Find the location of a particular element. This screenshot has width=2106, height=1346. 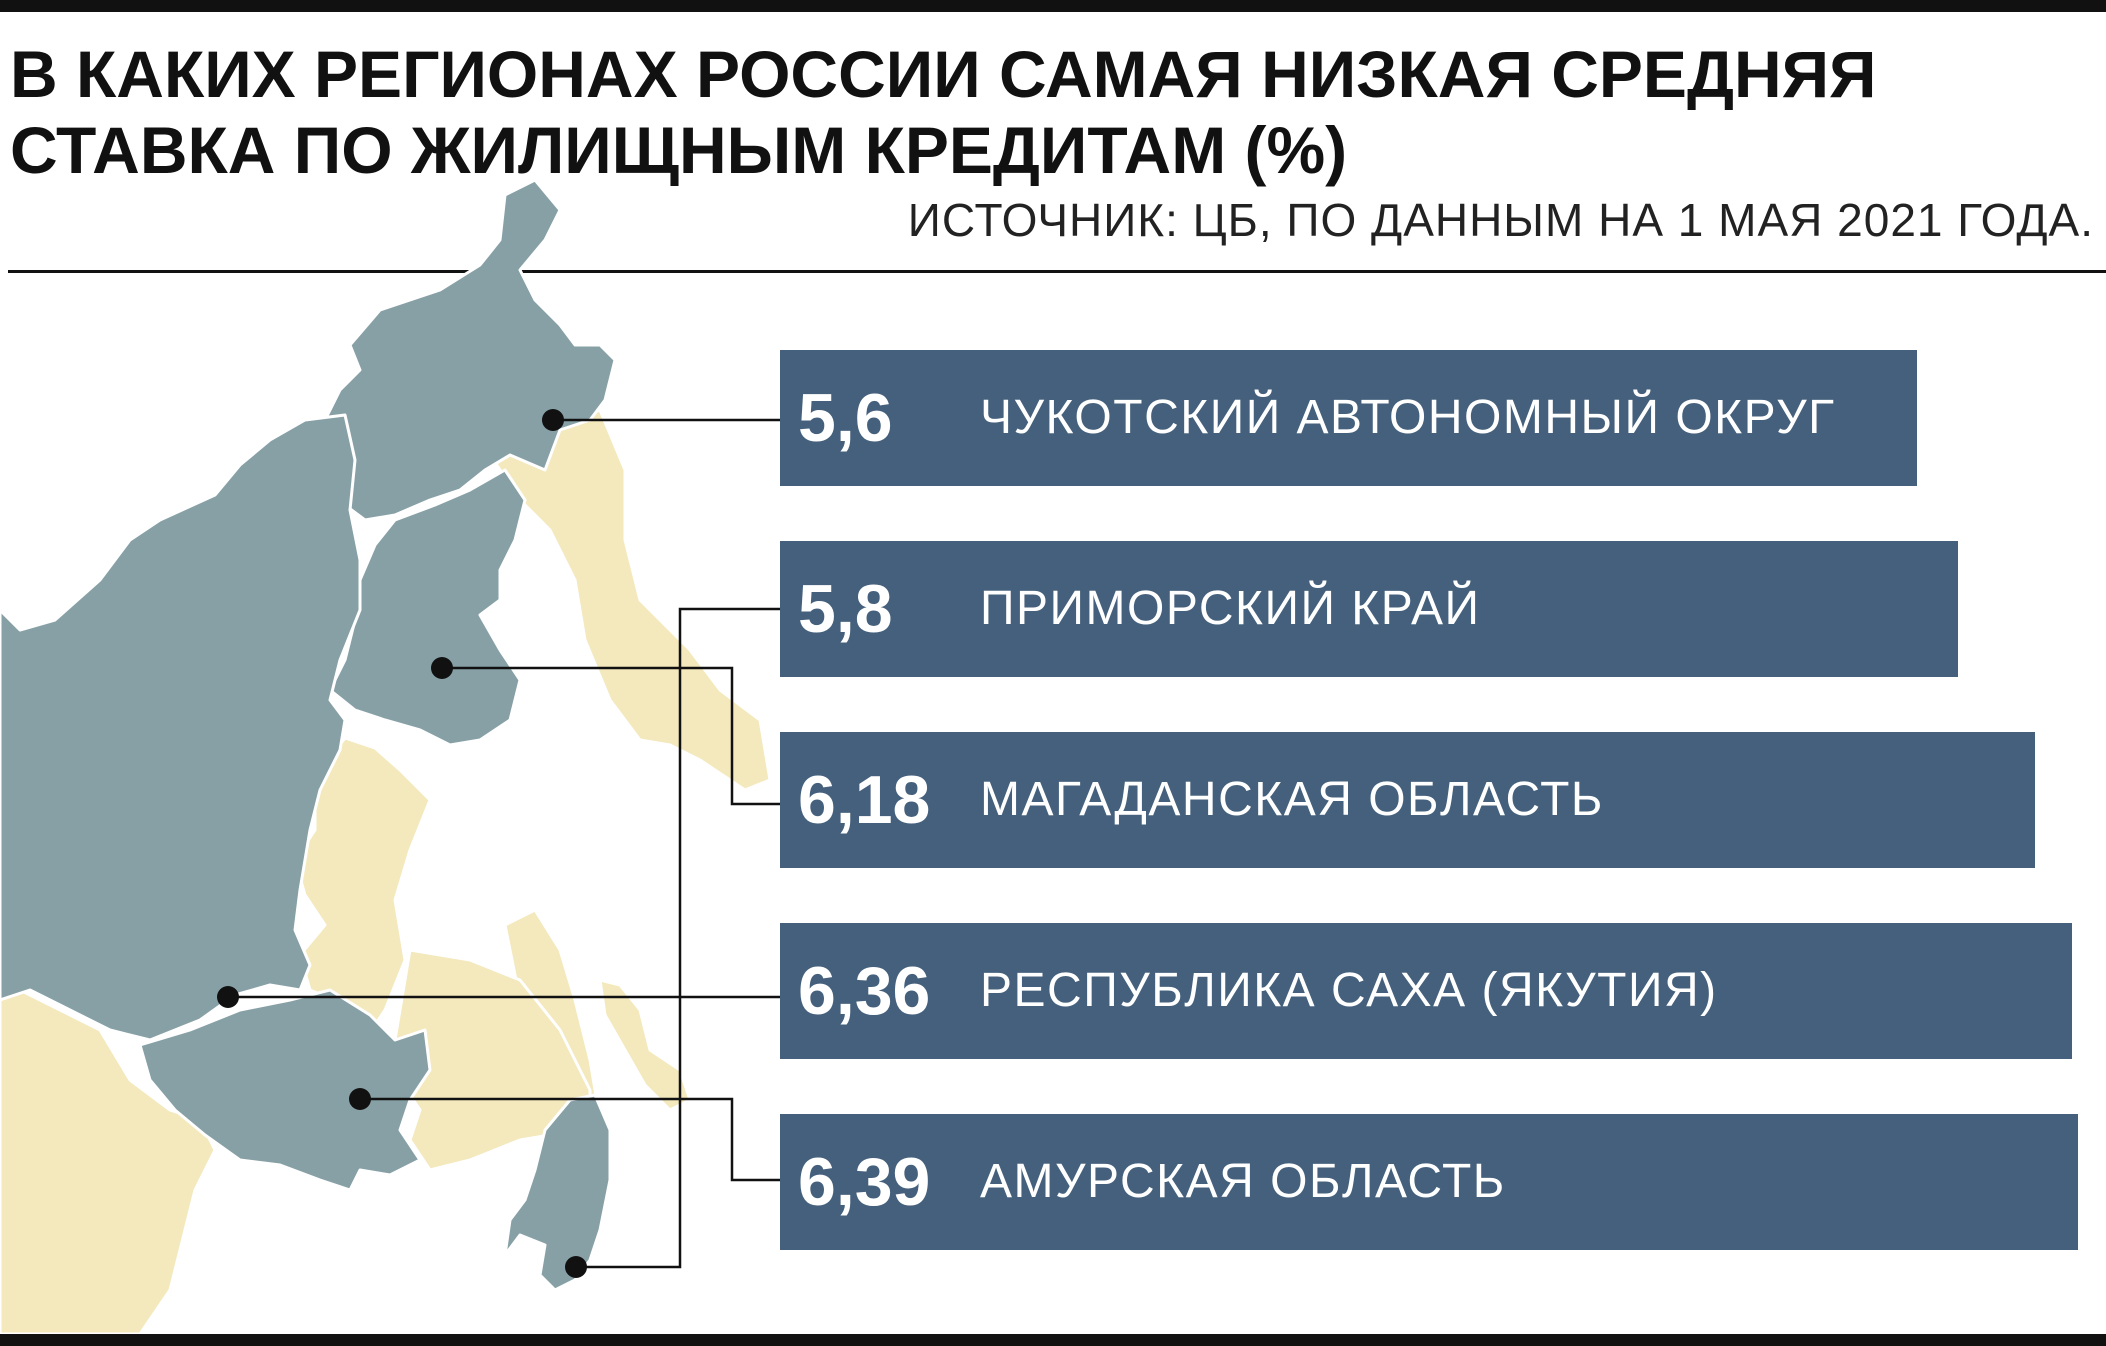

bar-category-label: МАГАДАНСКАЯ ОБЛАСТЬ is located at coordinates (1292, 799).